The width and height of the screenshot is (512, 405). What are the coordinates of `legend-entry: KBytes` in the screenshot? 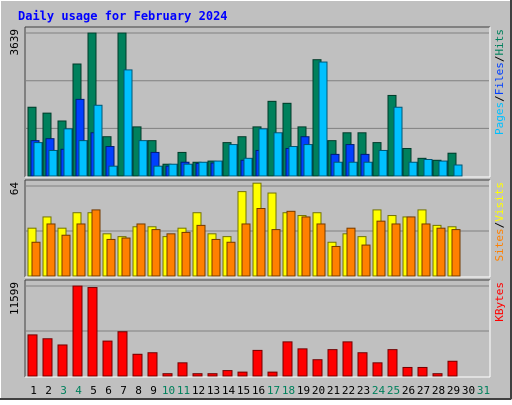 It's located at (499, 302).